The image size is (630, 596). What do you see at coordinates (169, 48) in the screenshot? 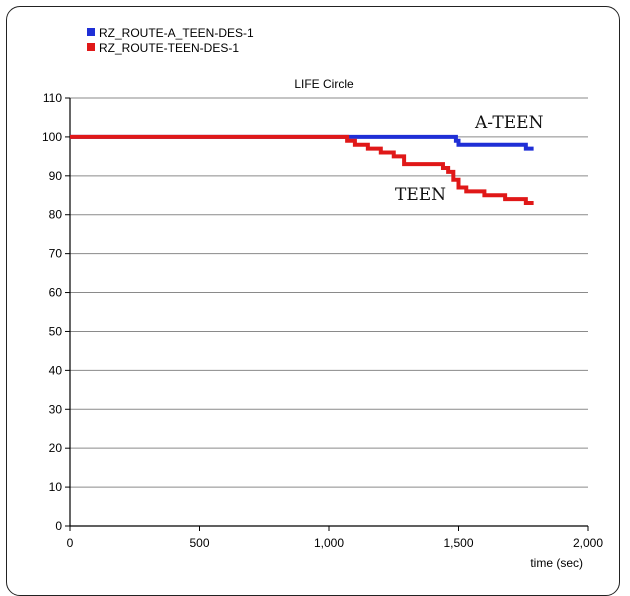
I see `legend-label-teen: RZ_ROUTE-TEEN-DES-1` at bounding box center [169, 48].